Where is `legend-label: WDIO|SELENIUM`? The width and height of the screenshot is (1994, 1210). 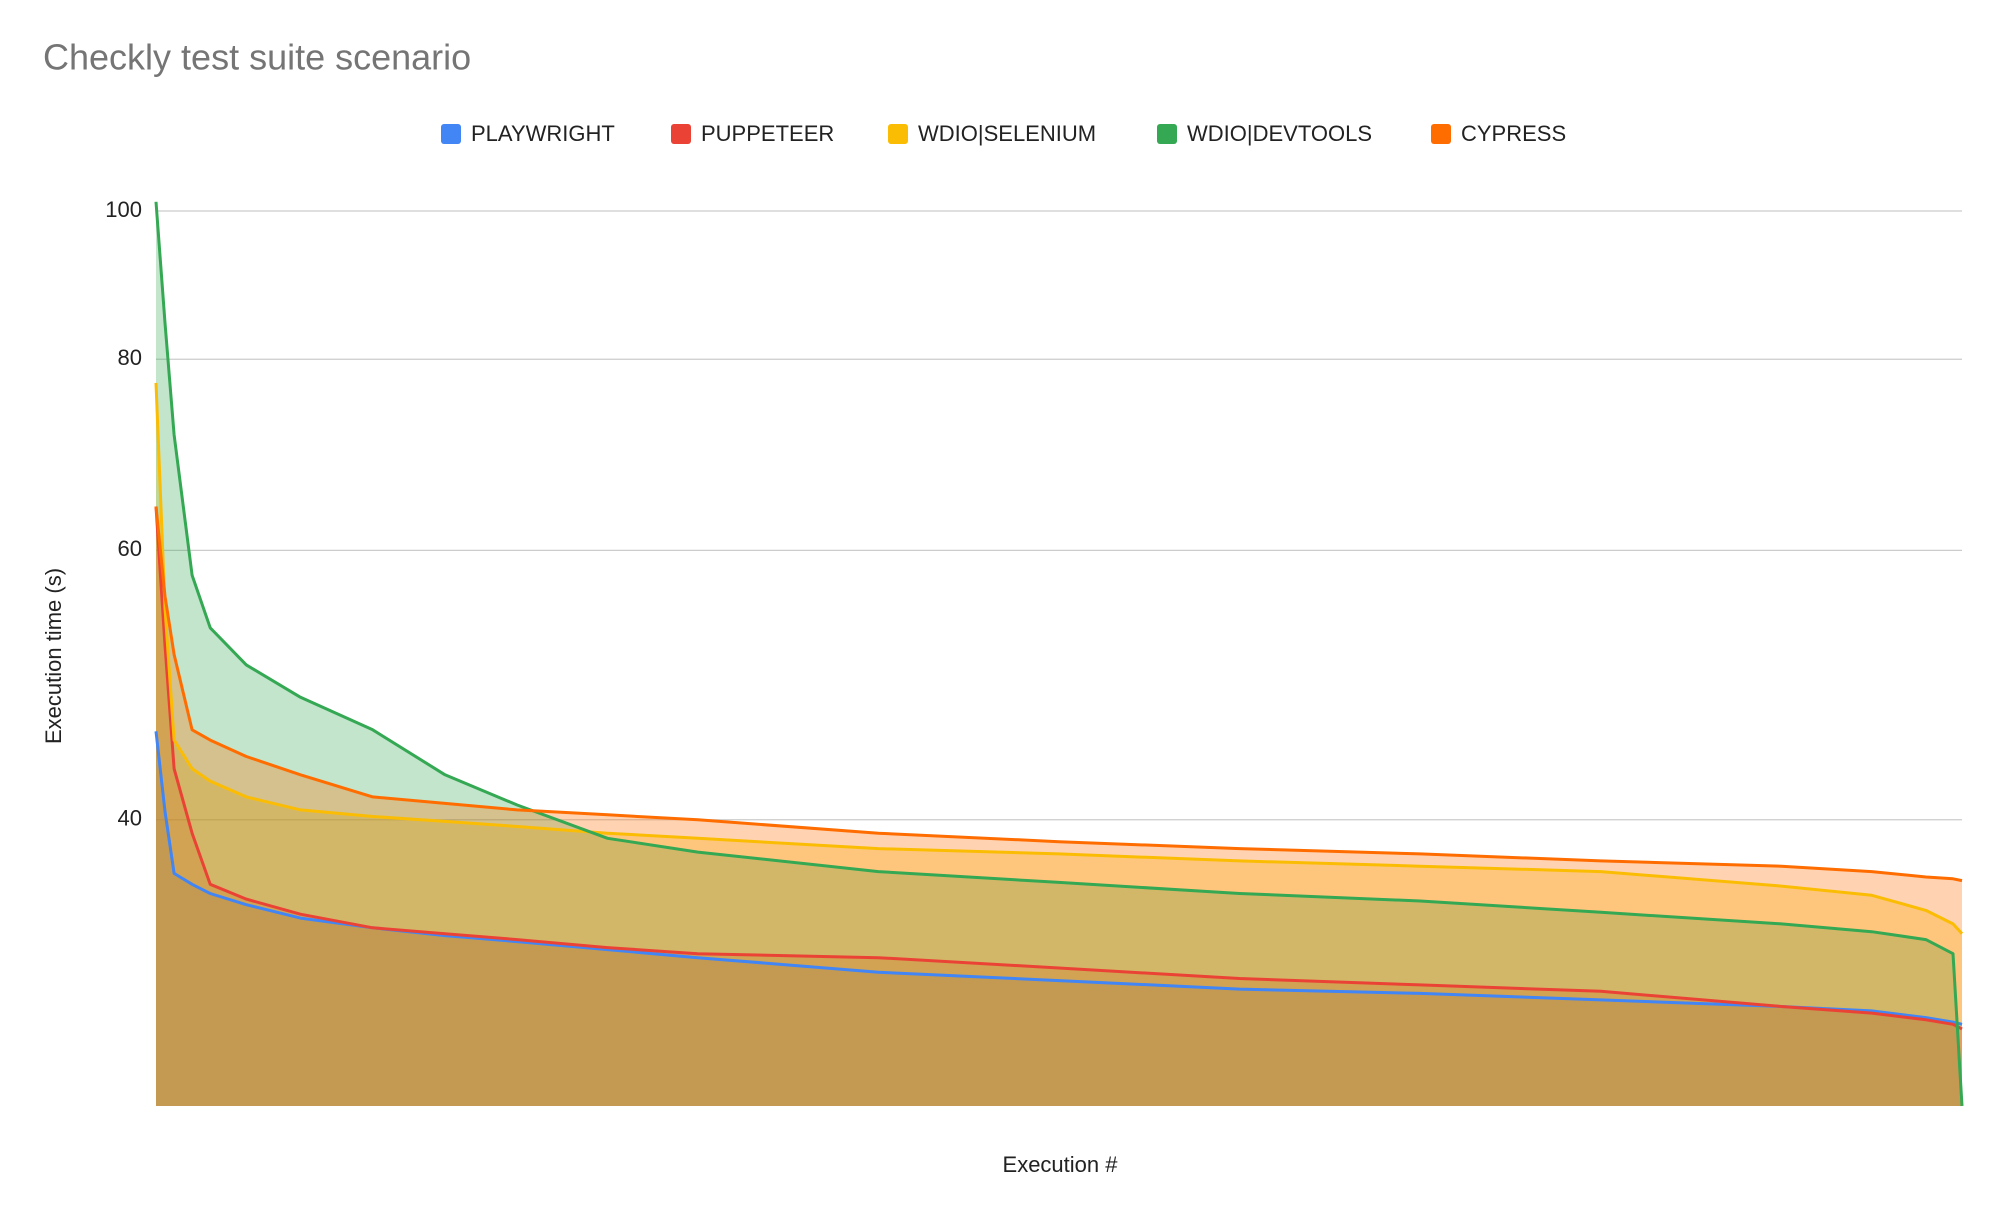 legend-label: WDIO|SELENIUM is located at coordinates (1007, 133).